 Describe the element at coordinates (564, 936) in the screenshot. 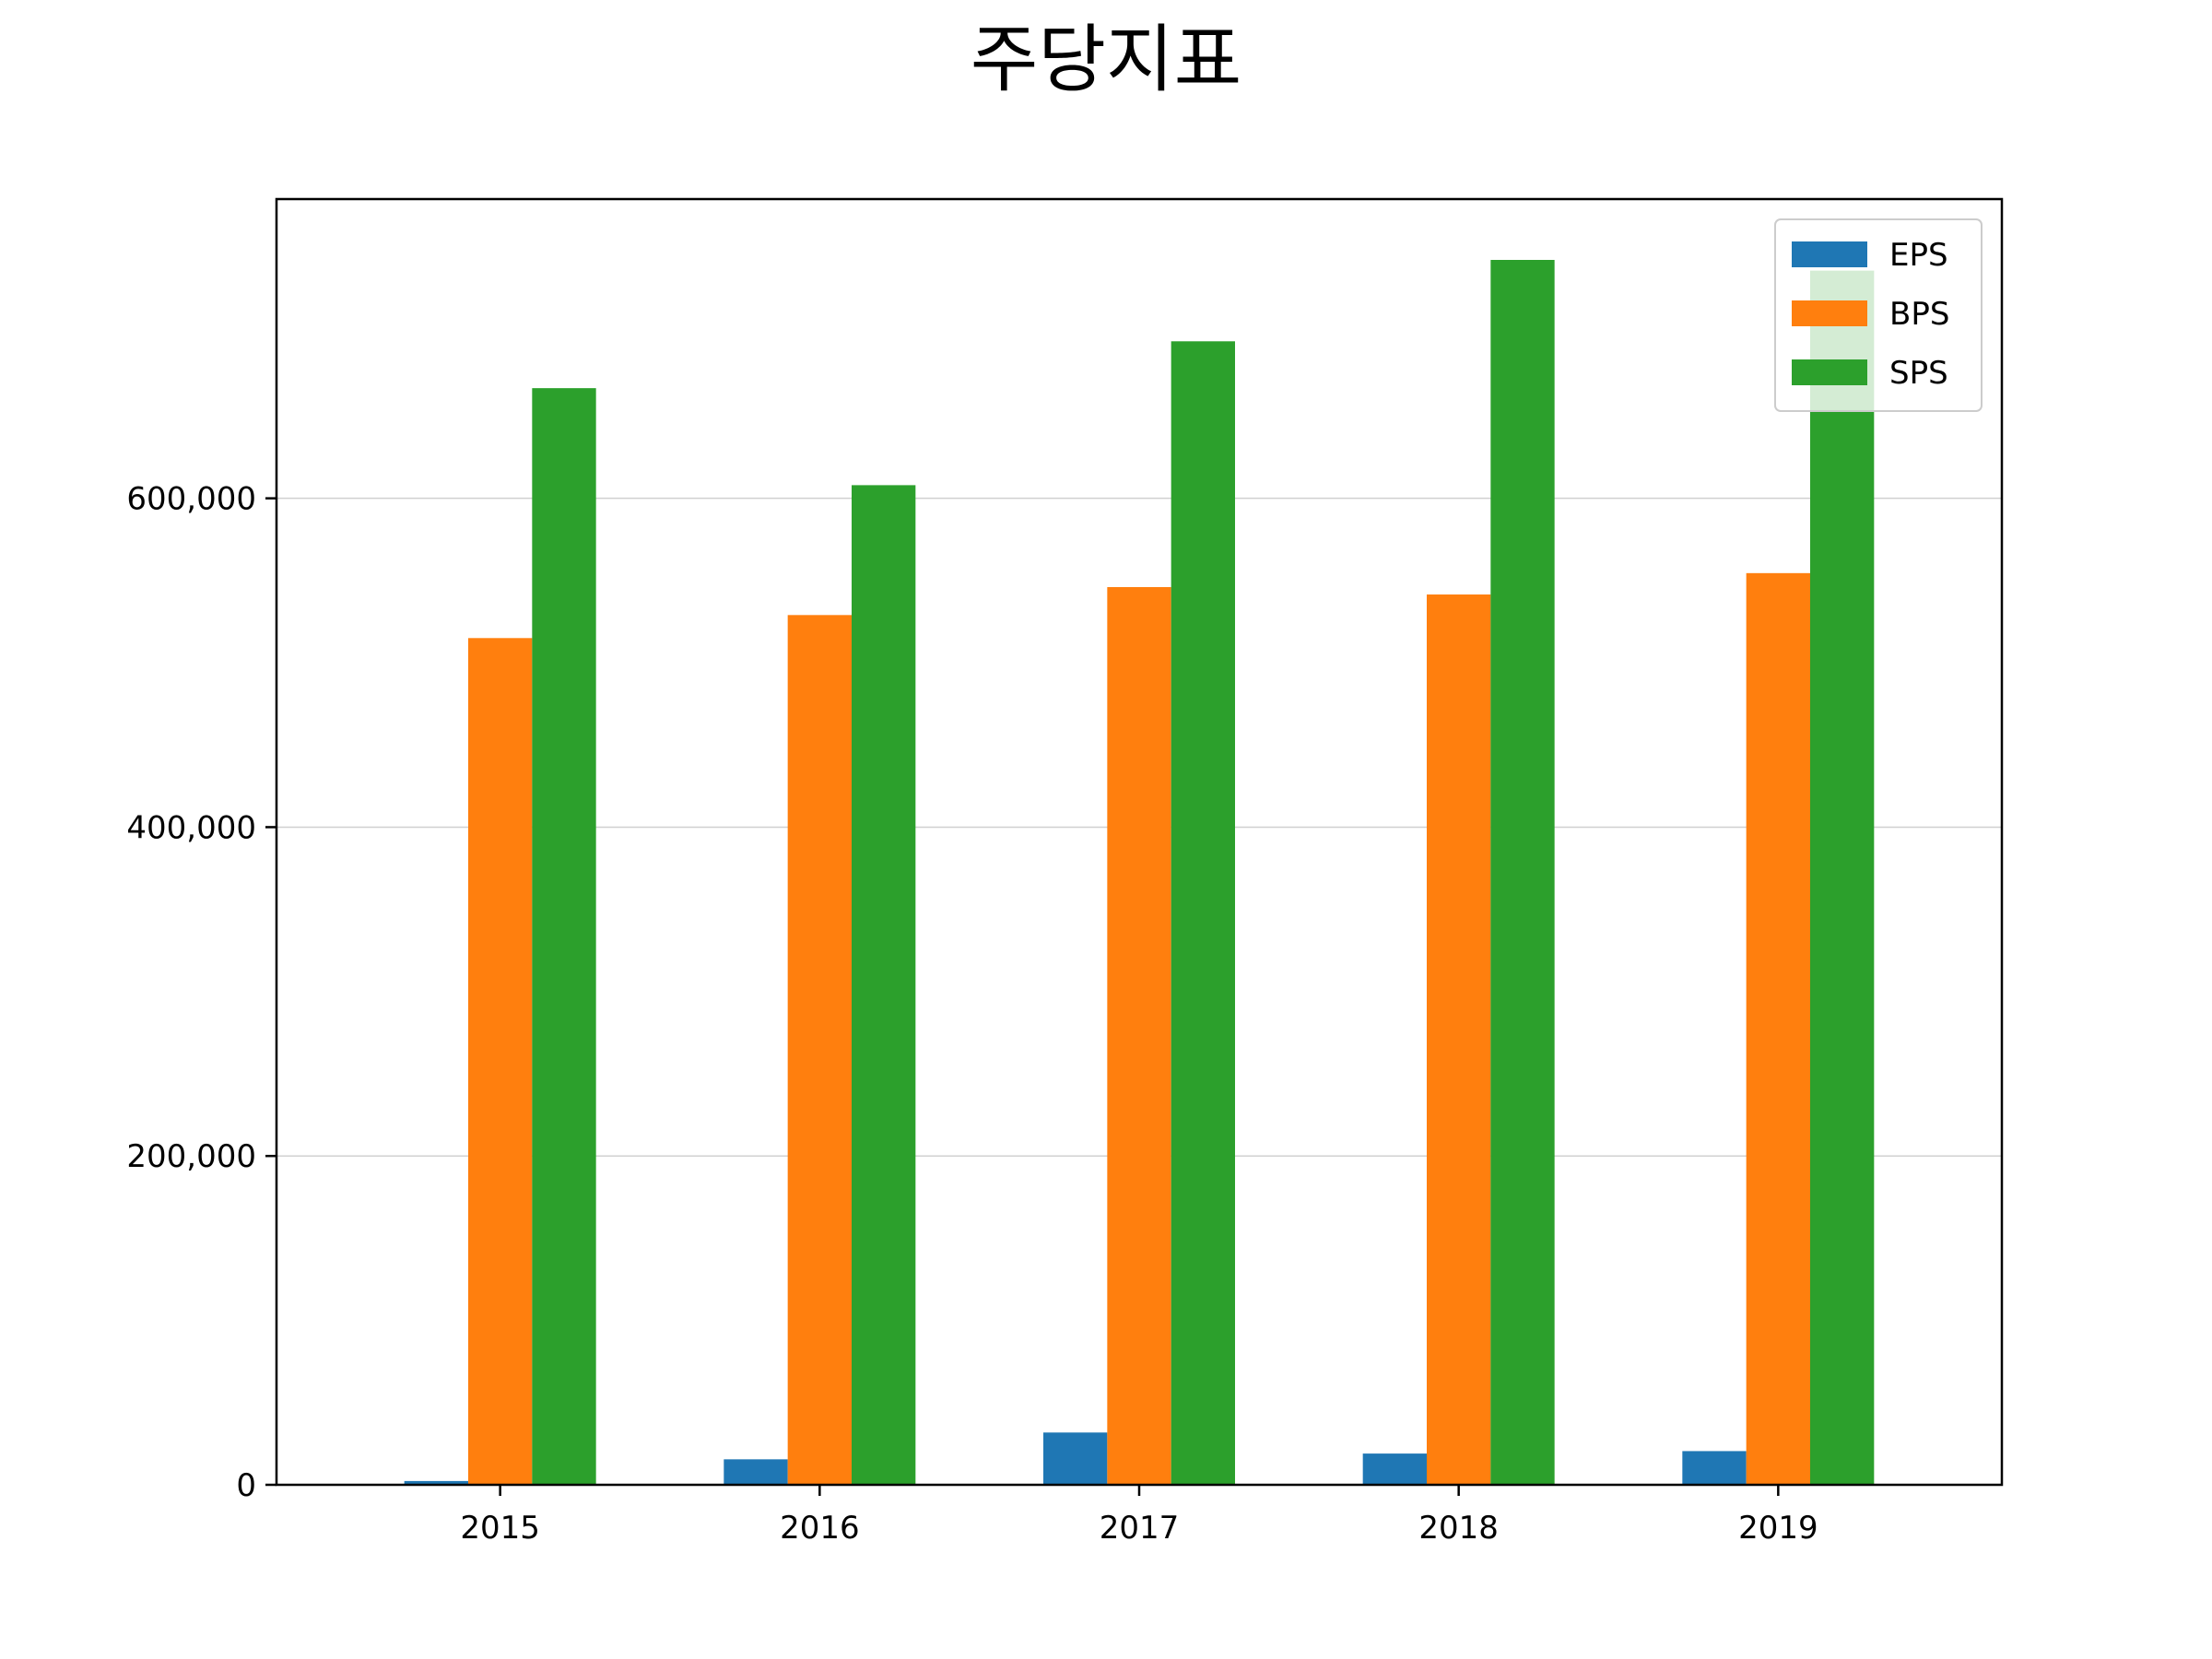

I see `bar-sps-2015` at that location.